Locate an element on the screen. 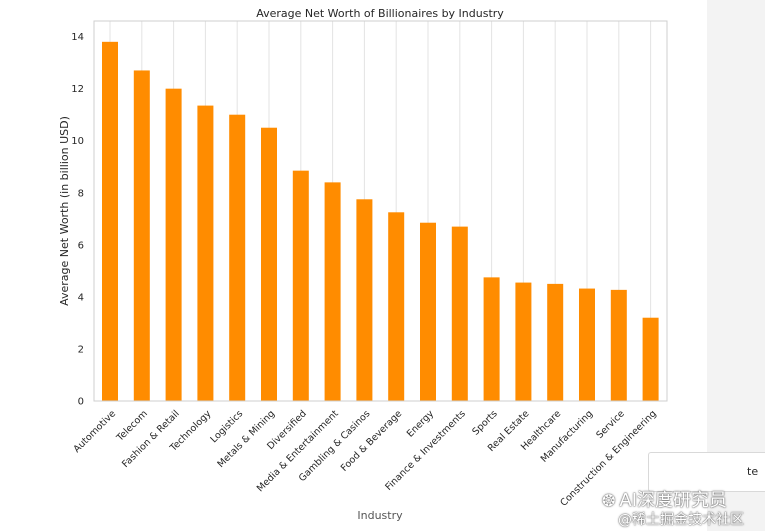 Image resolution: width=765 pixels, height=531 pixels. y-tick-label: 0 is located at coordinates (81, 402).